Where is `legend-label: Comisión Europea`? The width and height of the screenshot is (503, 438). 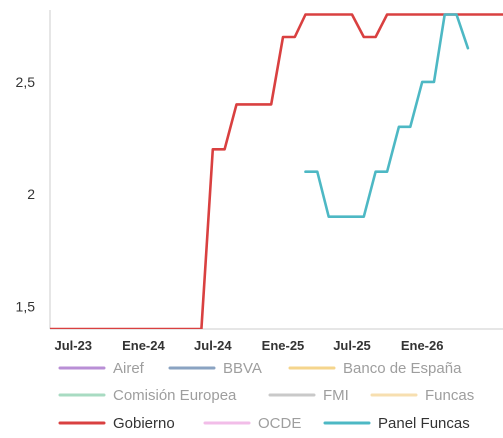 legend-label: Comisión Europea is located at coordinates (175, 395).